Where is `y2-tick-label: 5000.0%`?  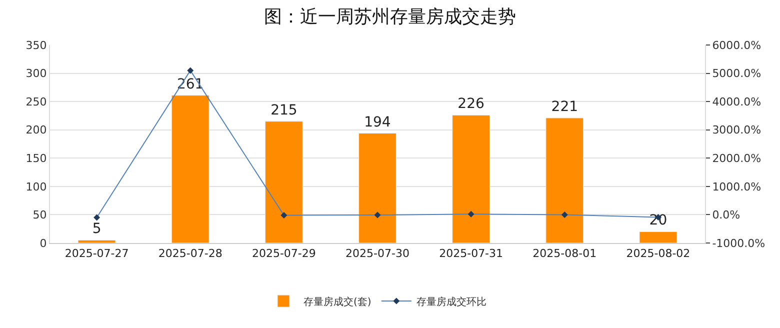
y2-tick-label: 5000.0% is located at coordinates (737, 73).